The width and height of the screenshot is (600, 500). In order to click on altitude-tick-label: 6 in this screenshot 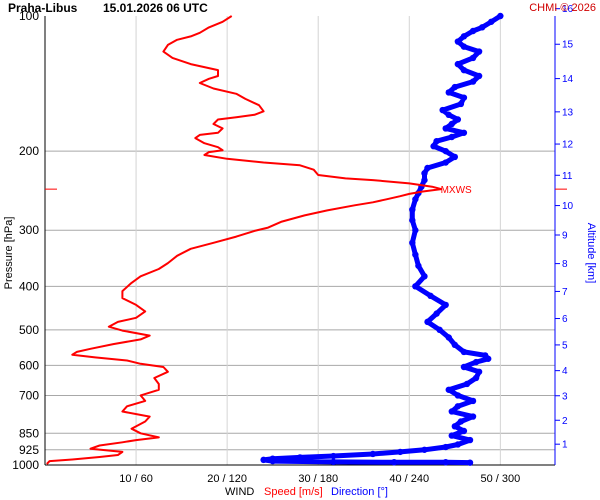, I will do `click(565, 319)`.